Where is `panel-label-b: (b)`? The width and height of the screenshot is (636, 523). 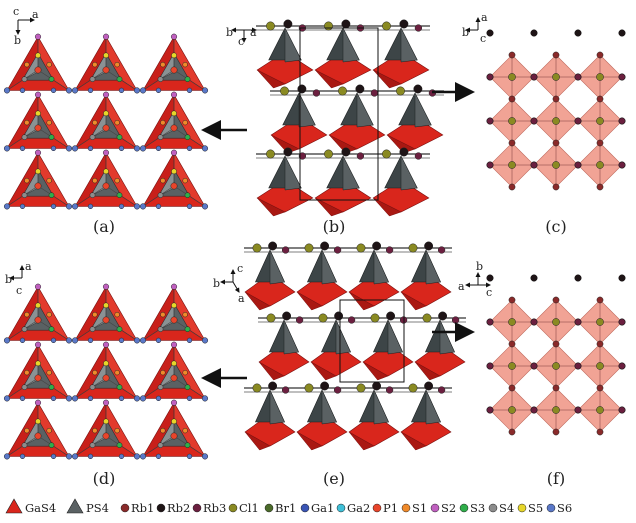
panel-label-b: (b) is located at coordinates (334, 226).